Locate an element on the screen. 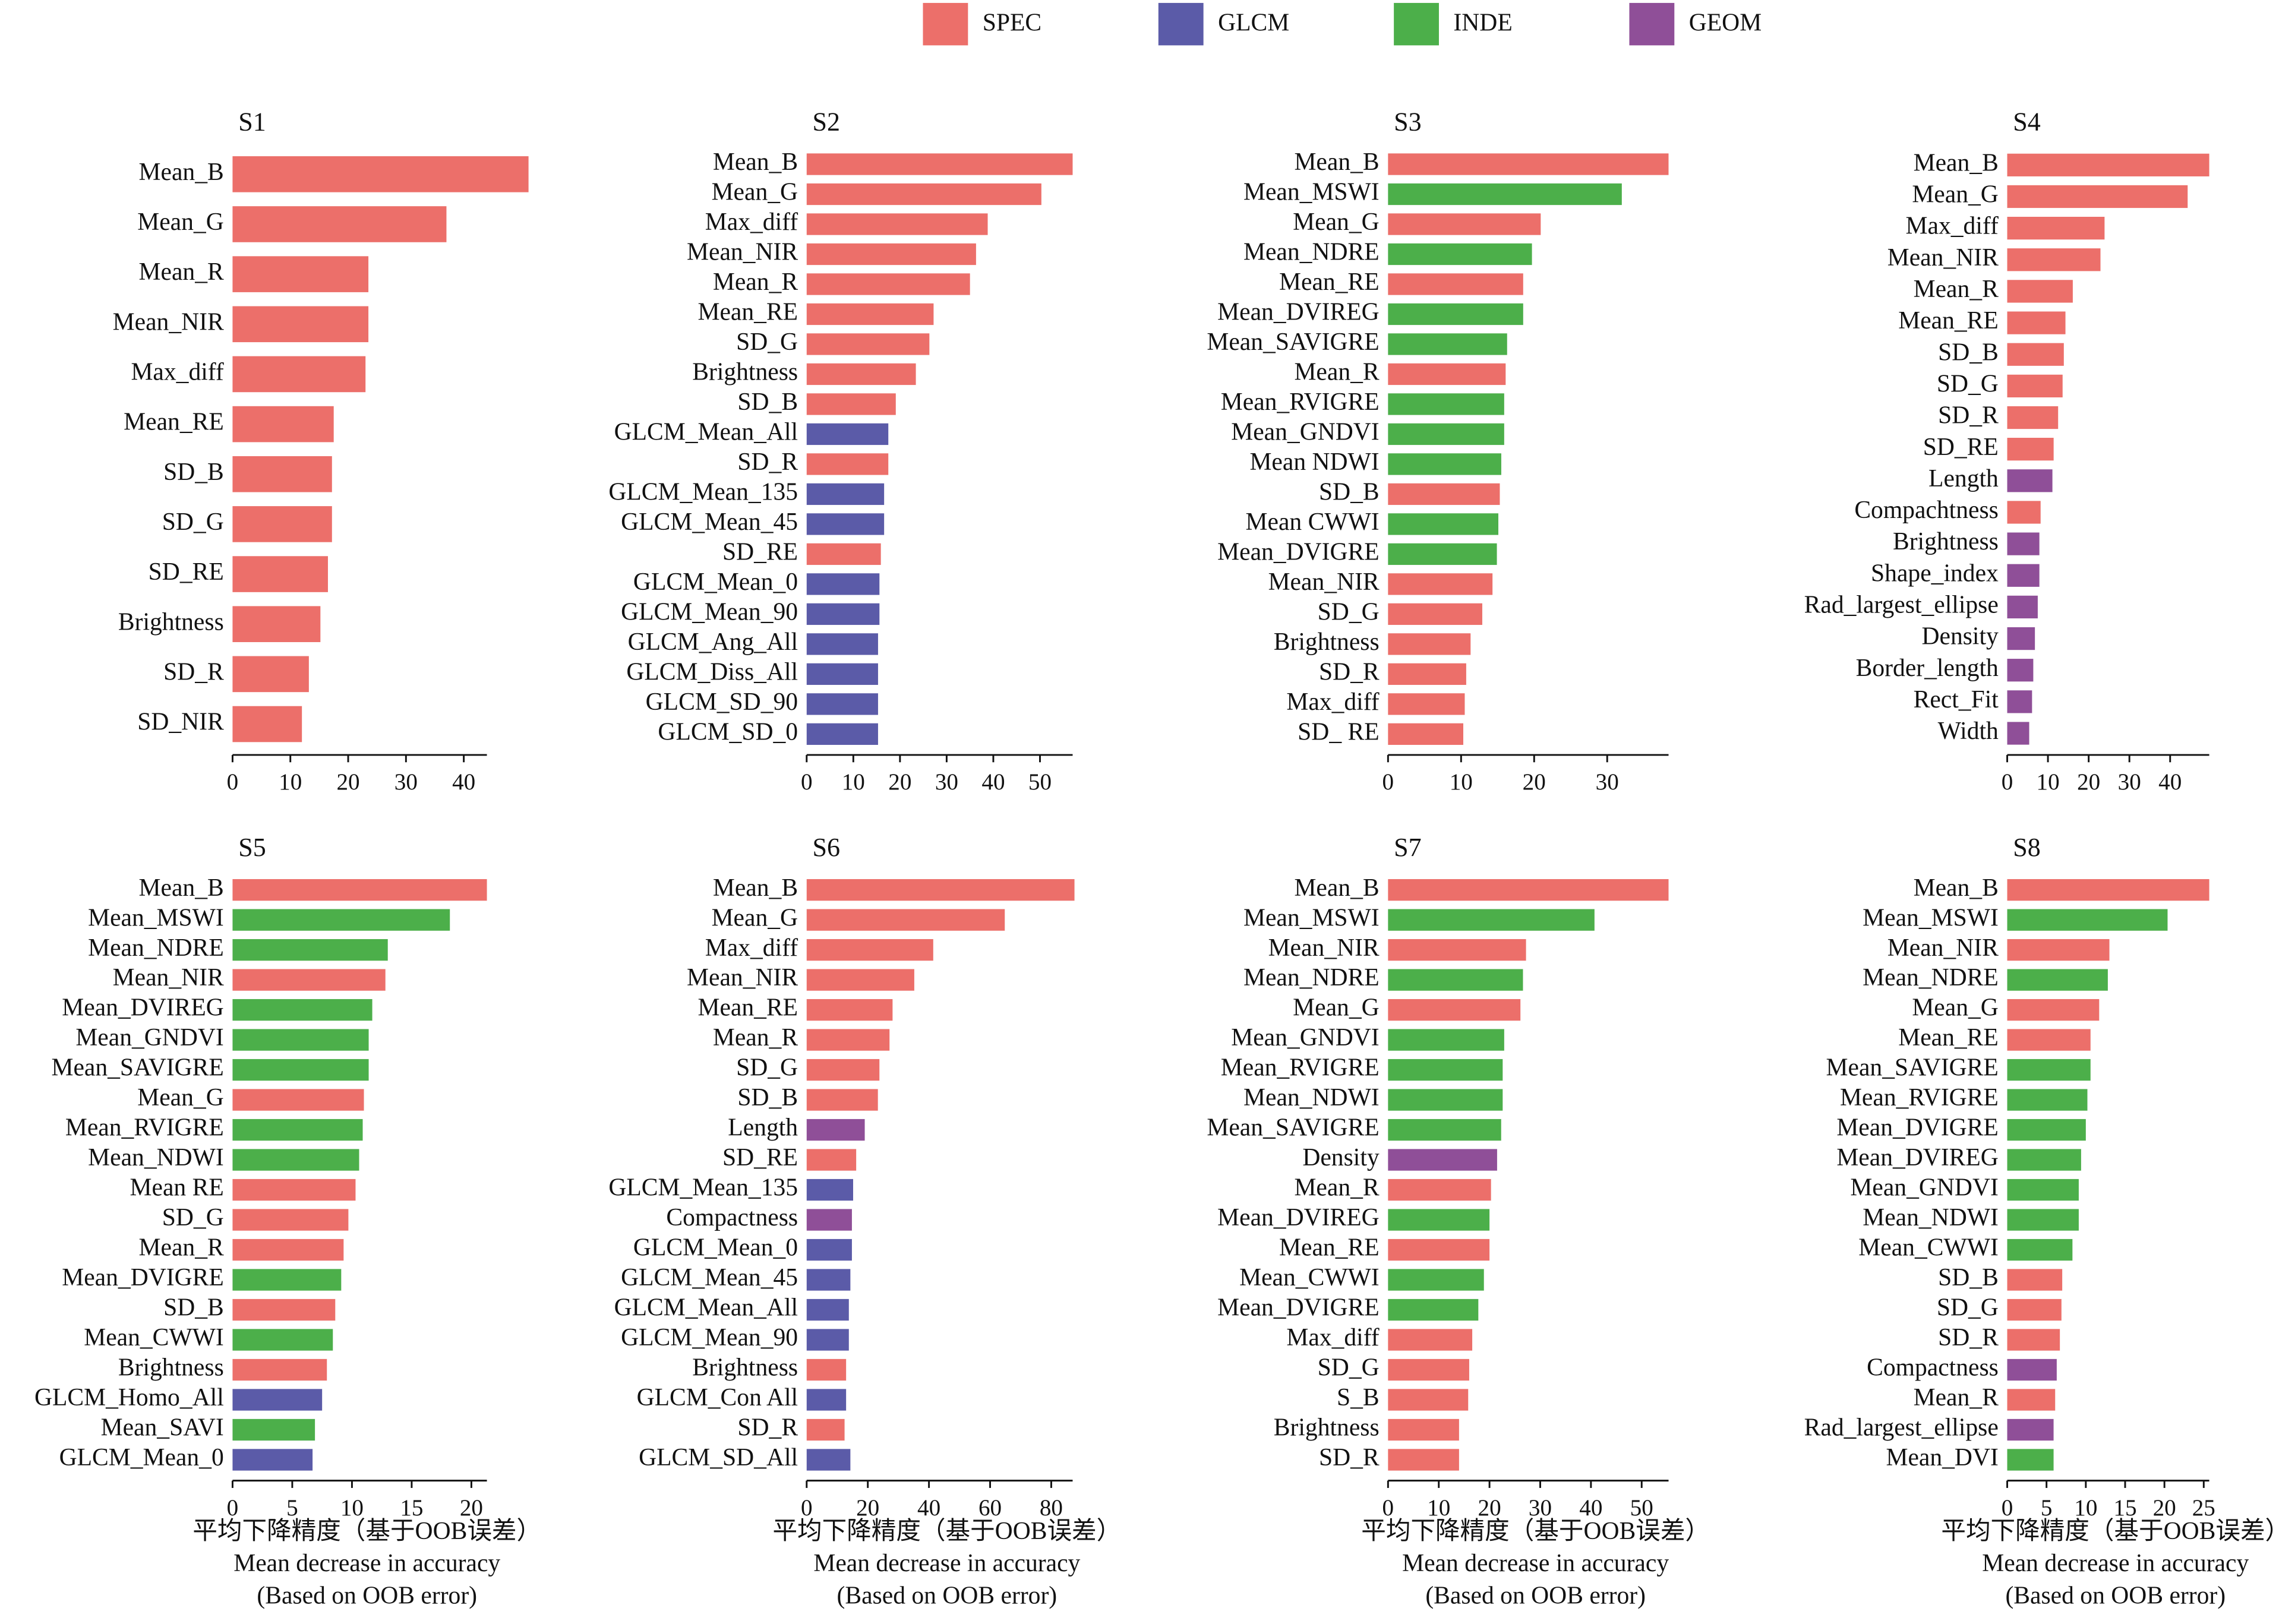 This screenshot has width=2279, height=1624. category-label: SD_RE is located at coordinates (1961, 447).